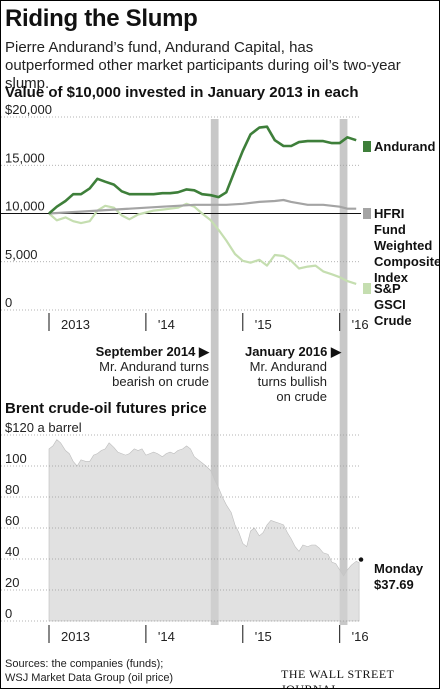 The image size is (440, 689). I want to click on panel2-ytick-label: 40, so click(12, 551).